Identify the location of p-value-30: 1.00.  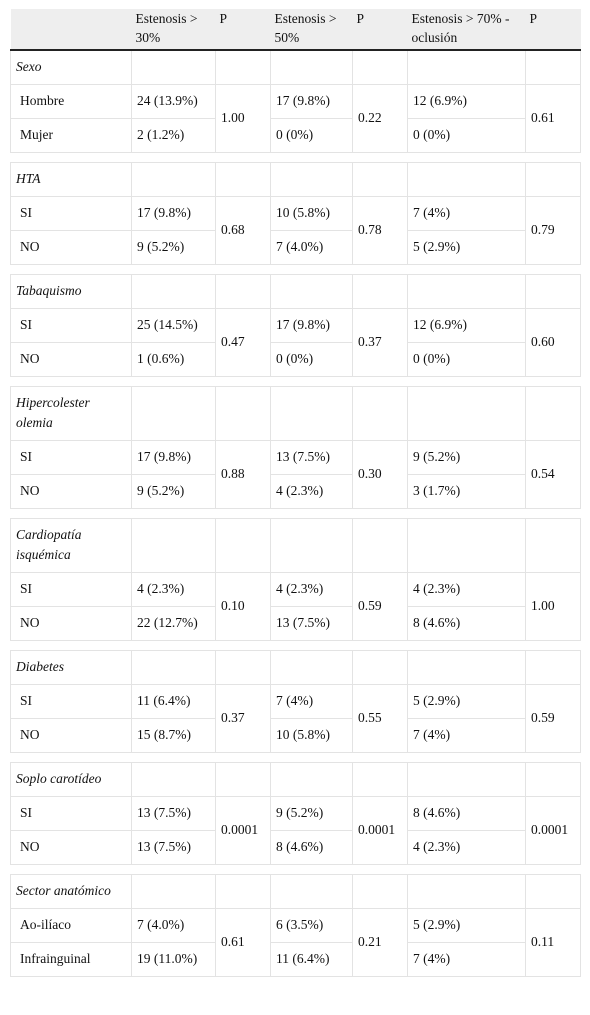
(243, 118).